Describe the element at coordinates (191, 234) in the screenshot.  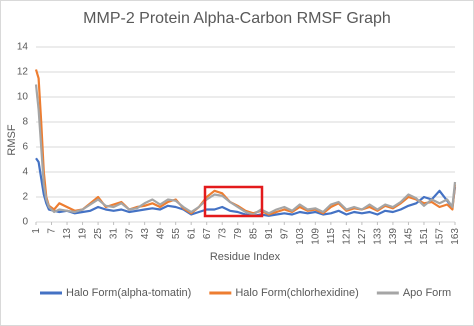
I see `x-tick-label: 61` at that location.